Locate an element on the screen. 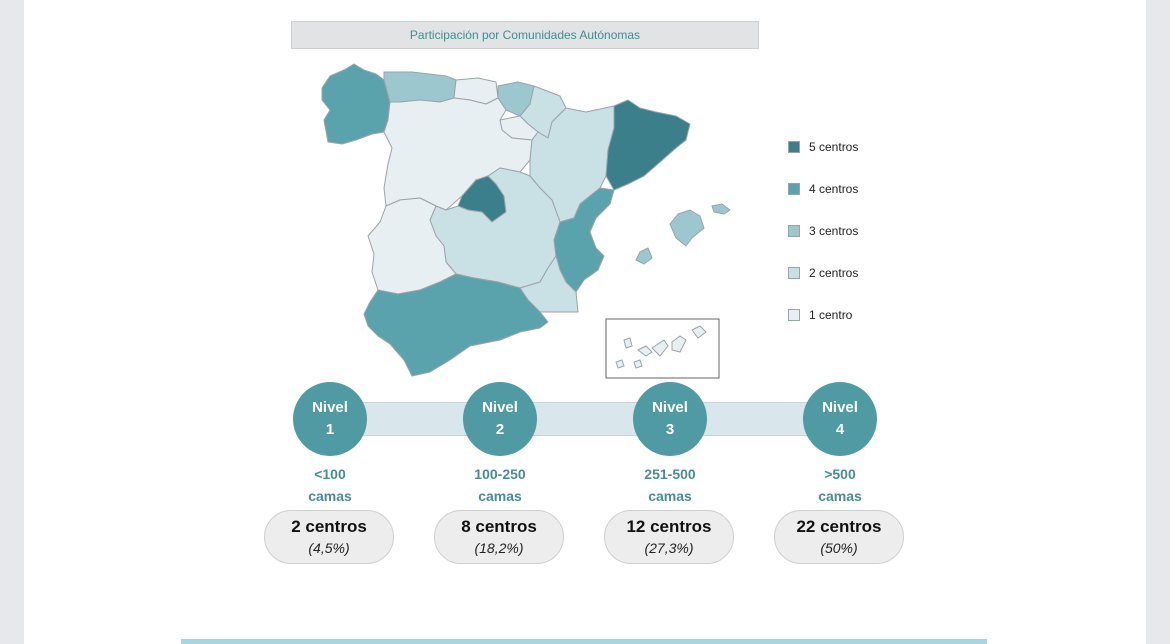 This screenshot has width=1170, height=644. region-andalucia is located at coordinates (456, 325).